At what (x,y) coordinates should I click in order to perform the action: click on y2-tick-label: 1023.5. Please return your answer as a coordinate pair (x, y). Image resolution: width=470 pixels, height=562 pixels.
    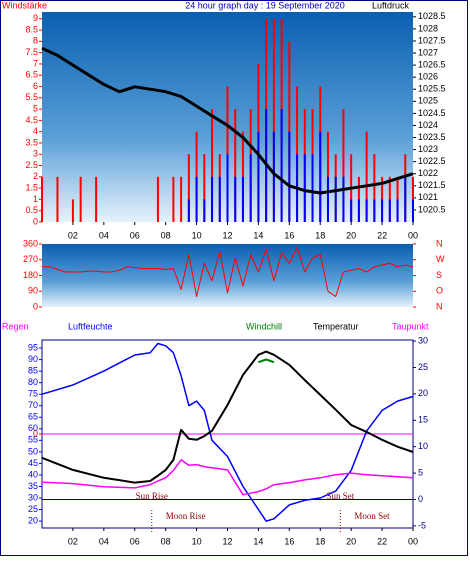
    Looking at the image, I should click on (432, 137).